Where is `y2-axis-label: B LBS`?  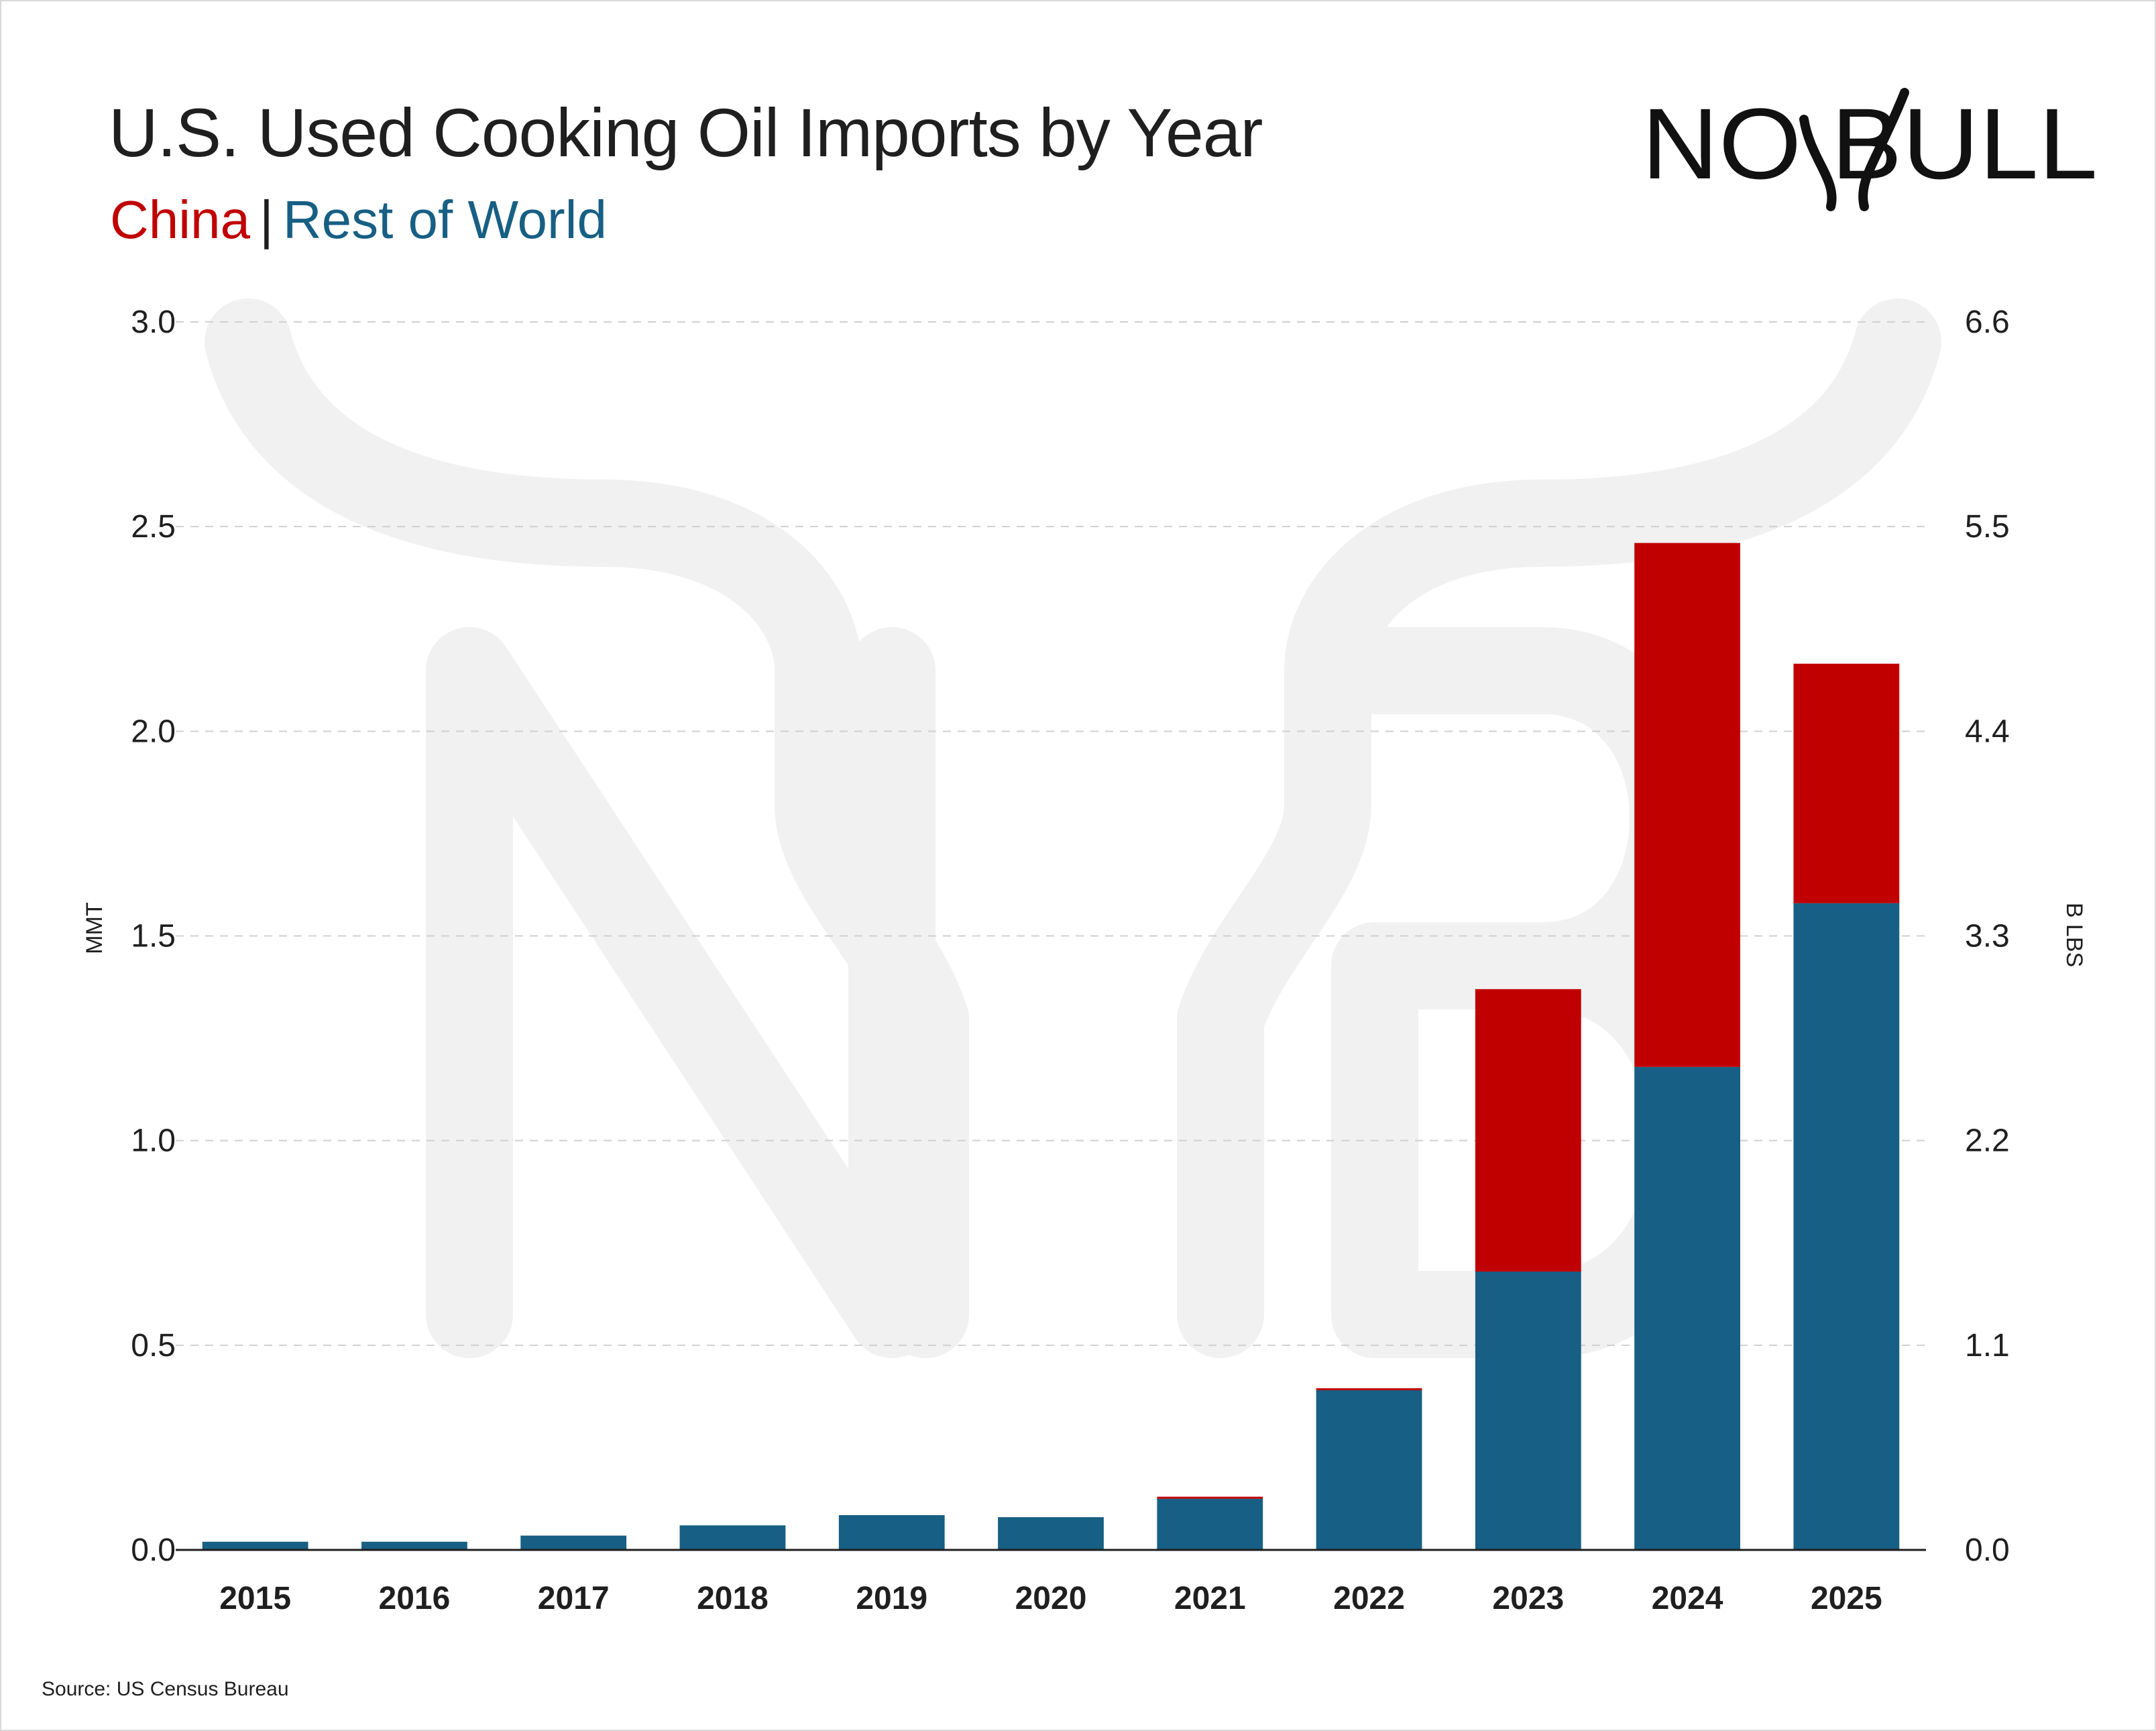
y2-axis-label: B LBS is located at coordinates (2074, 935).